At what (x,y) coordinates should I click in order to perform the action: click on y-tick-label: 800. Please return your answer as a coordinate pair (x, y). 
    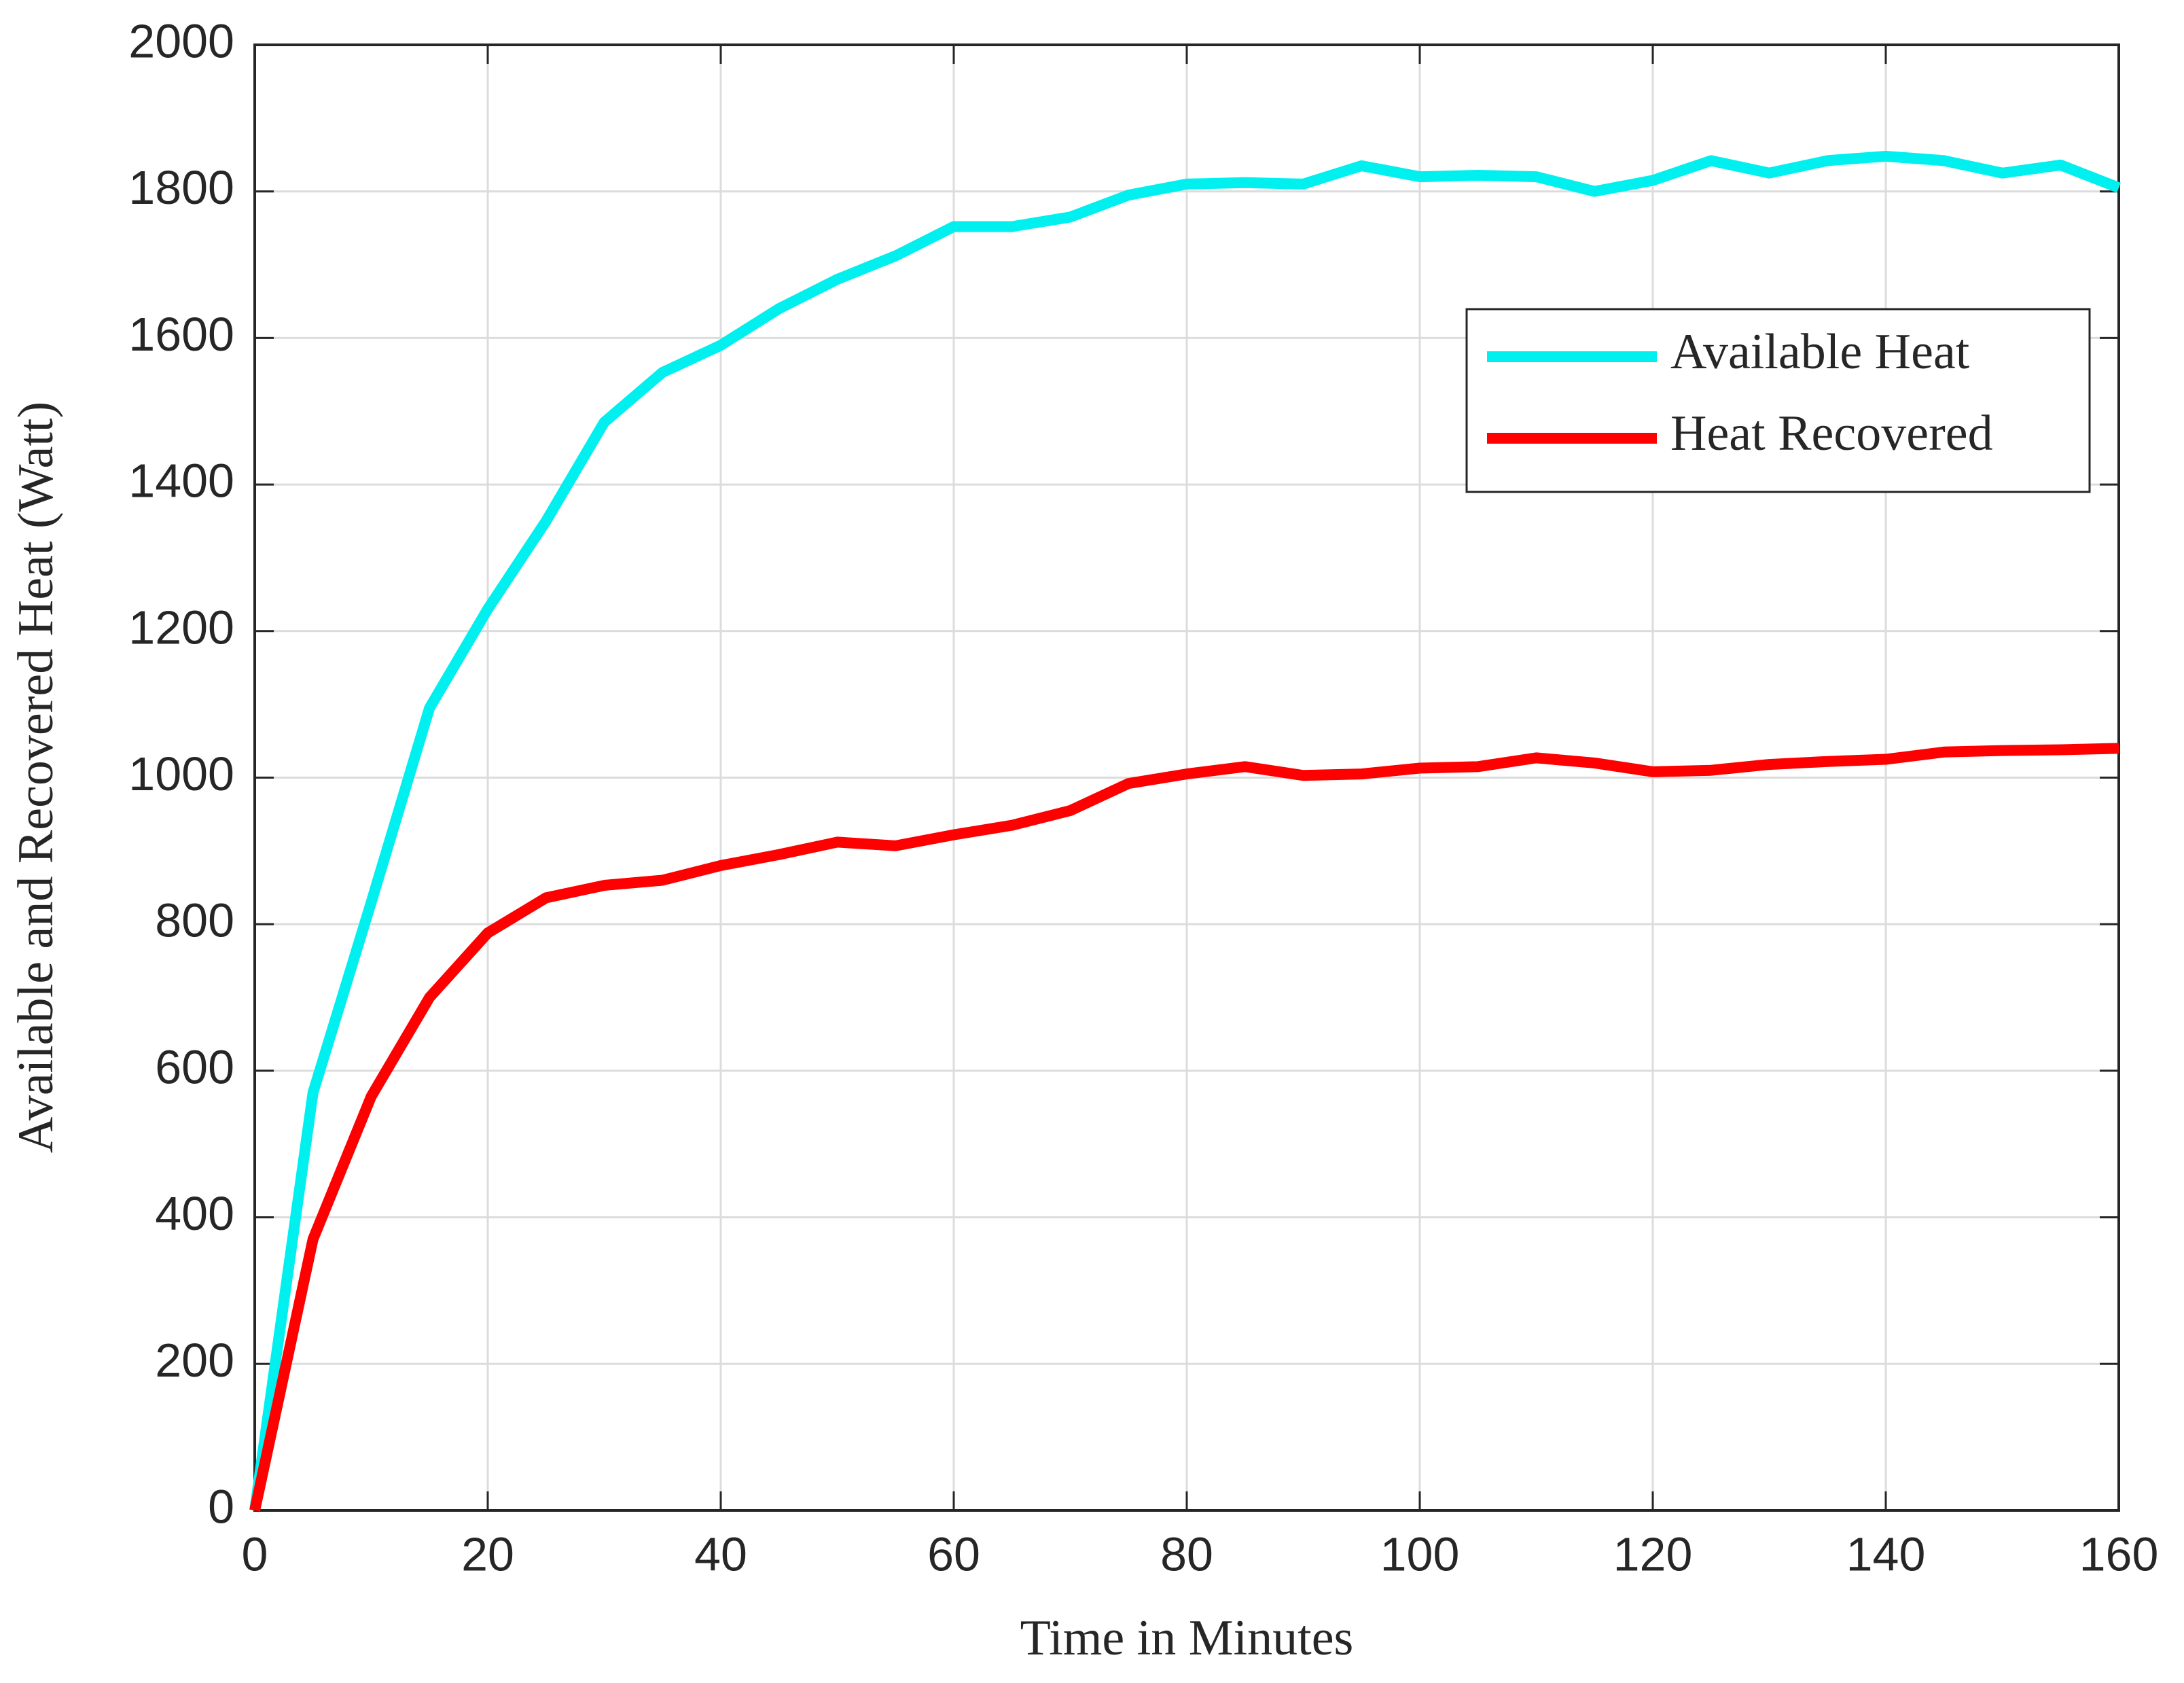
    Looking at the image, I should click on (195, 921).